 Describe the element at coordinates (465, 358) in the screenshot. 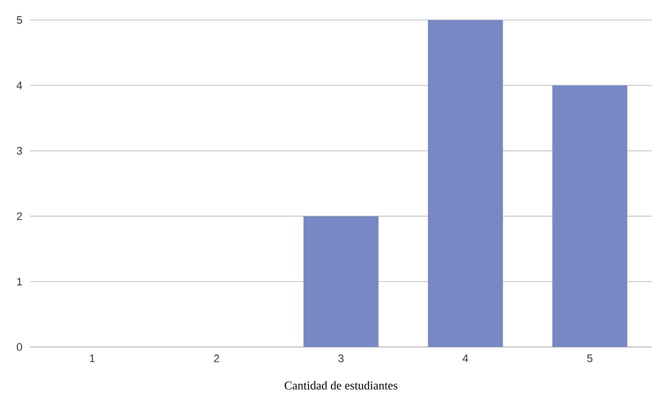

I see `x-tick-label: 4` at that location.